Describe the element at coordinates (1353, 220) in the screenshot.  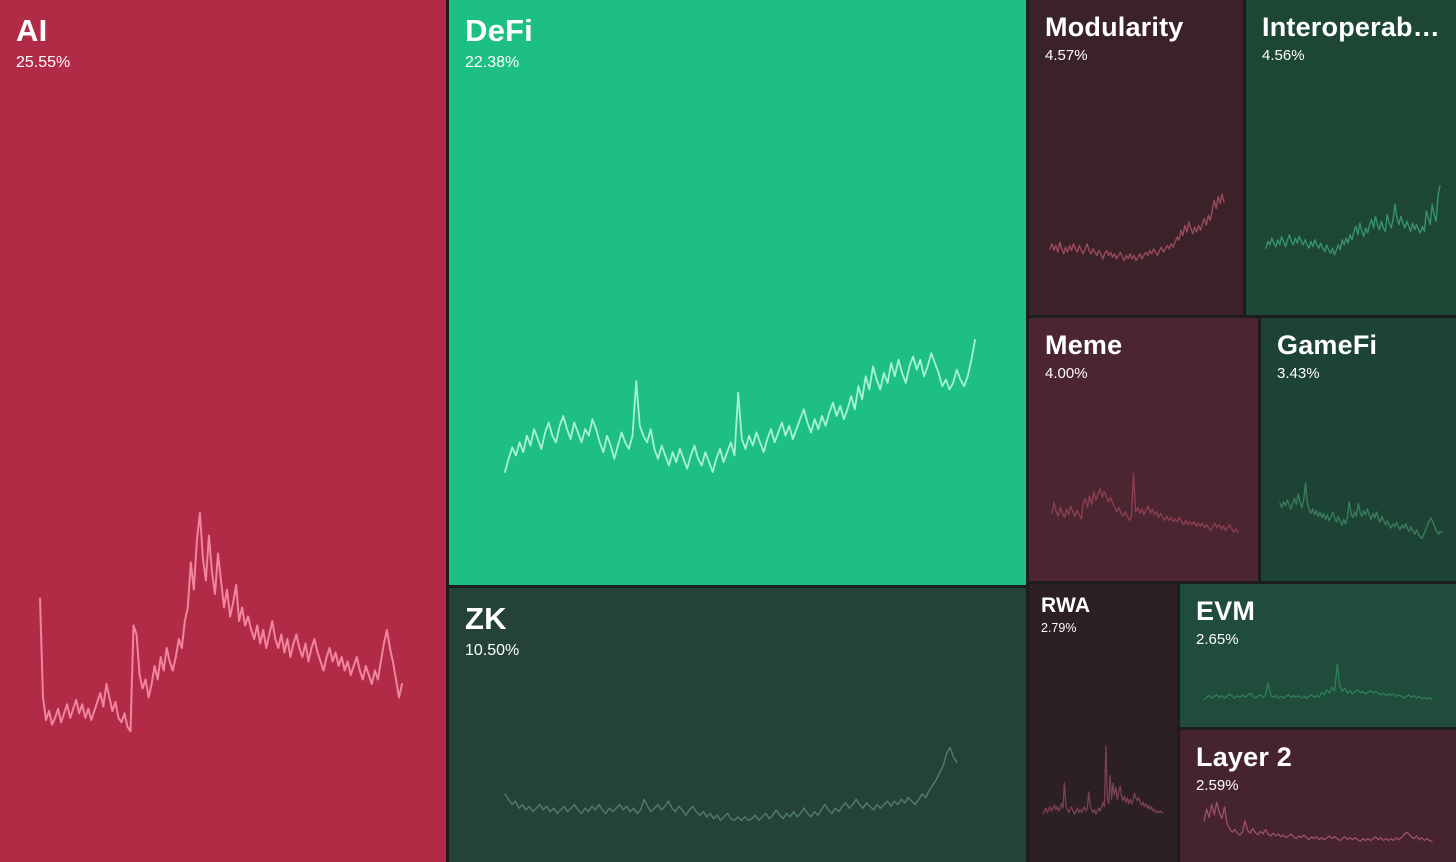
I see `tile-interoperability-sparkline` at that location.